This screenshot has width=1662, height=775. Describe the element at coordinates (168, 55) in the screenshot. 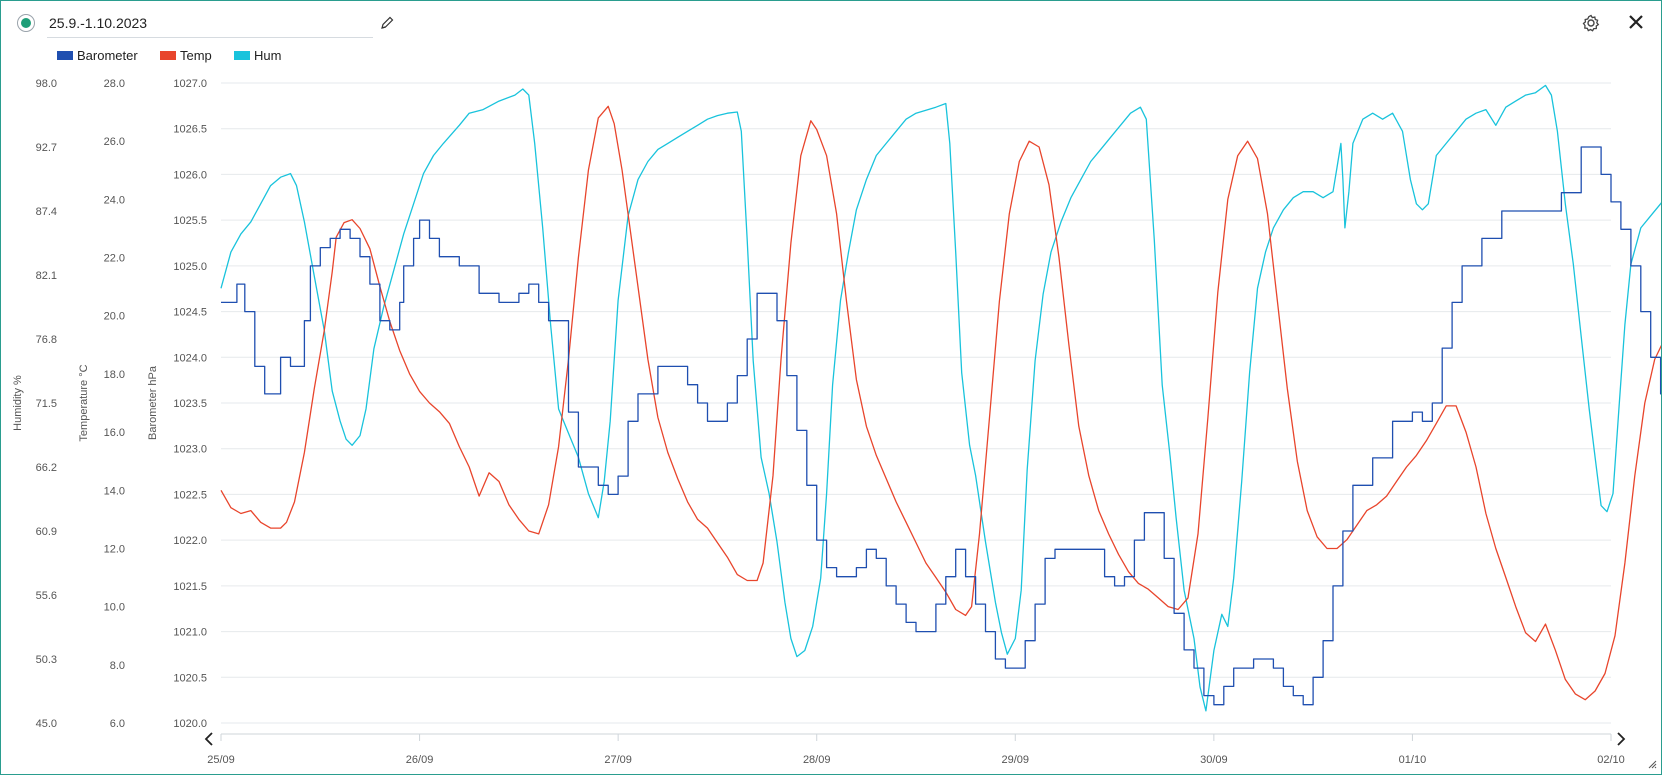

I see `legend-swatch-temp` at that location.